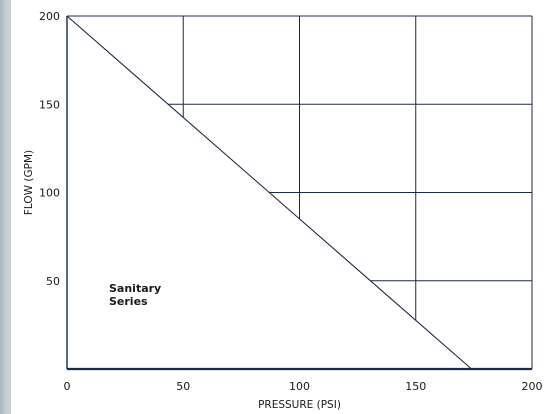 The height and width of the screenshot is (414, 553). Describe the element at coordinates (53, 281) in the screenshot. I see `y-tick-label-50: 50` at that location.